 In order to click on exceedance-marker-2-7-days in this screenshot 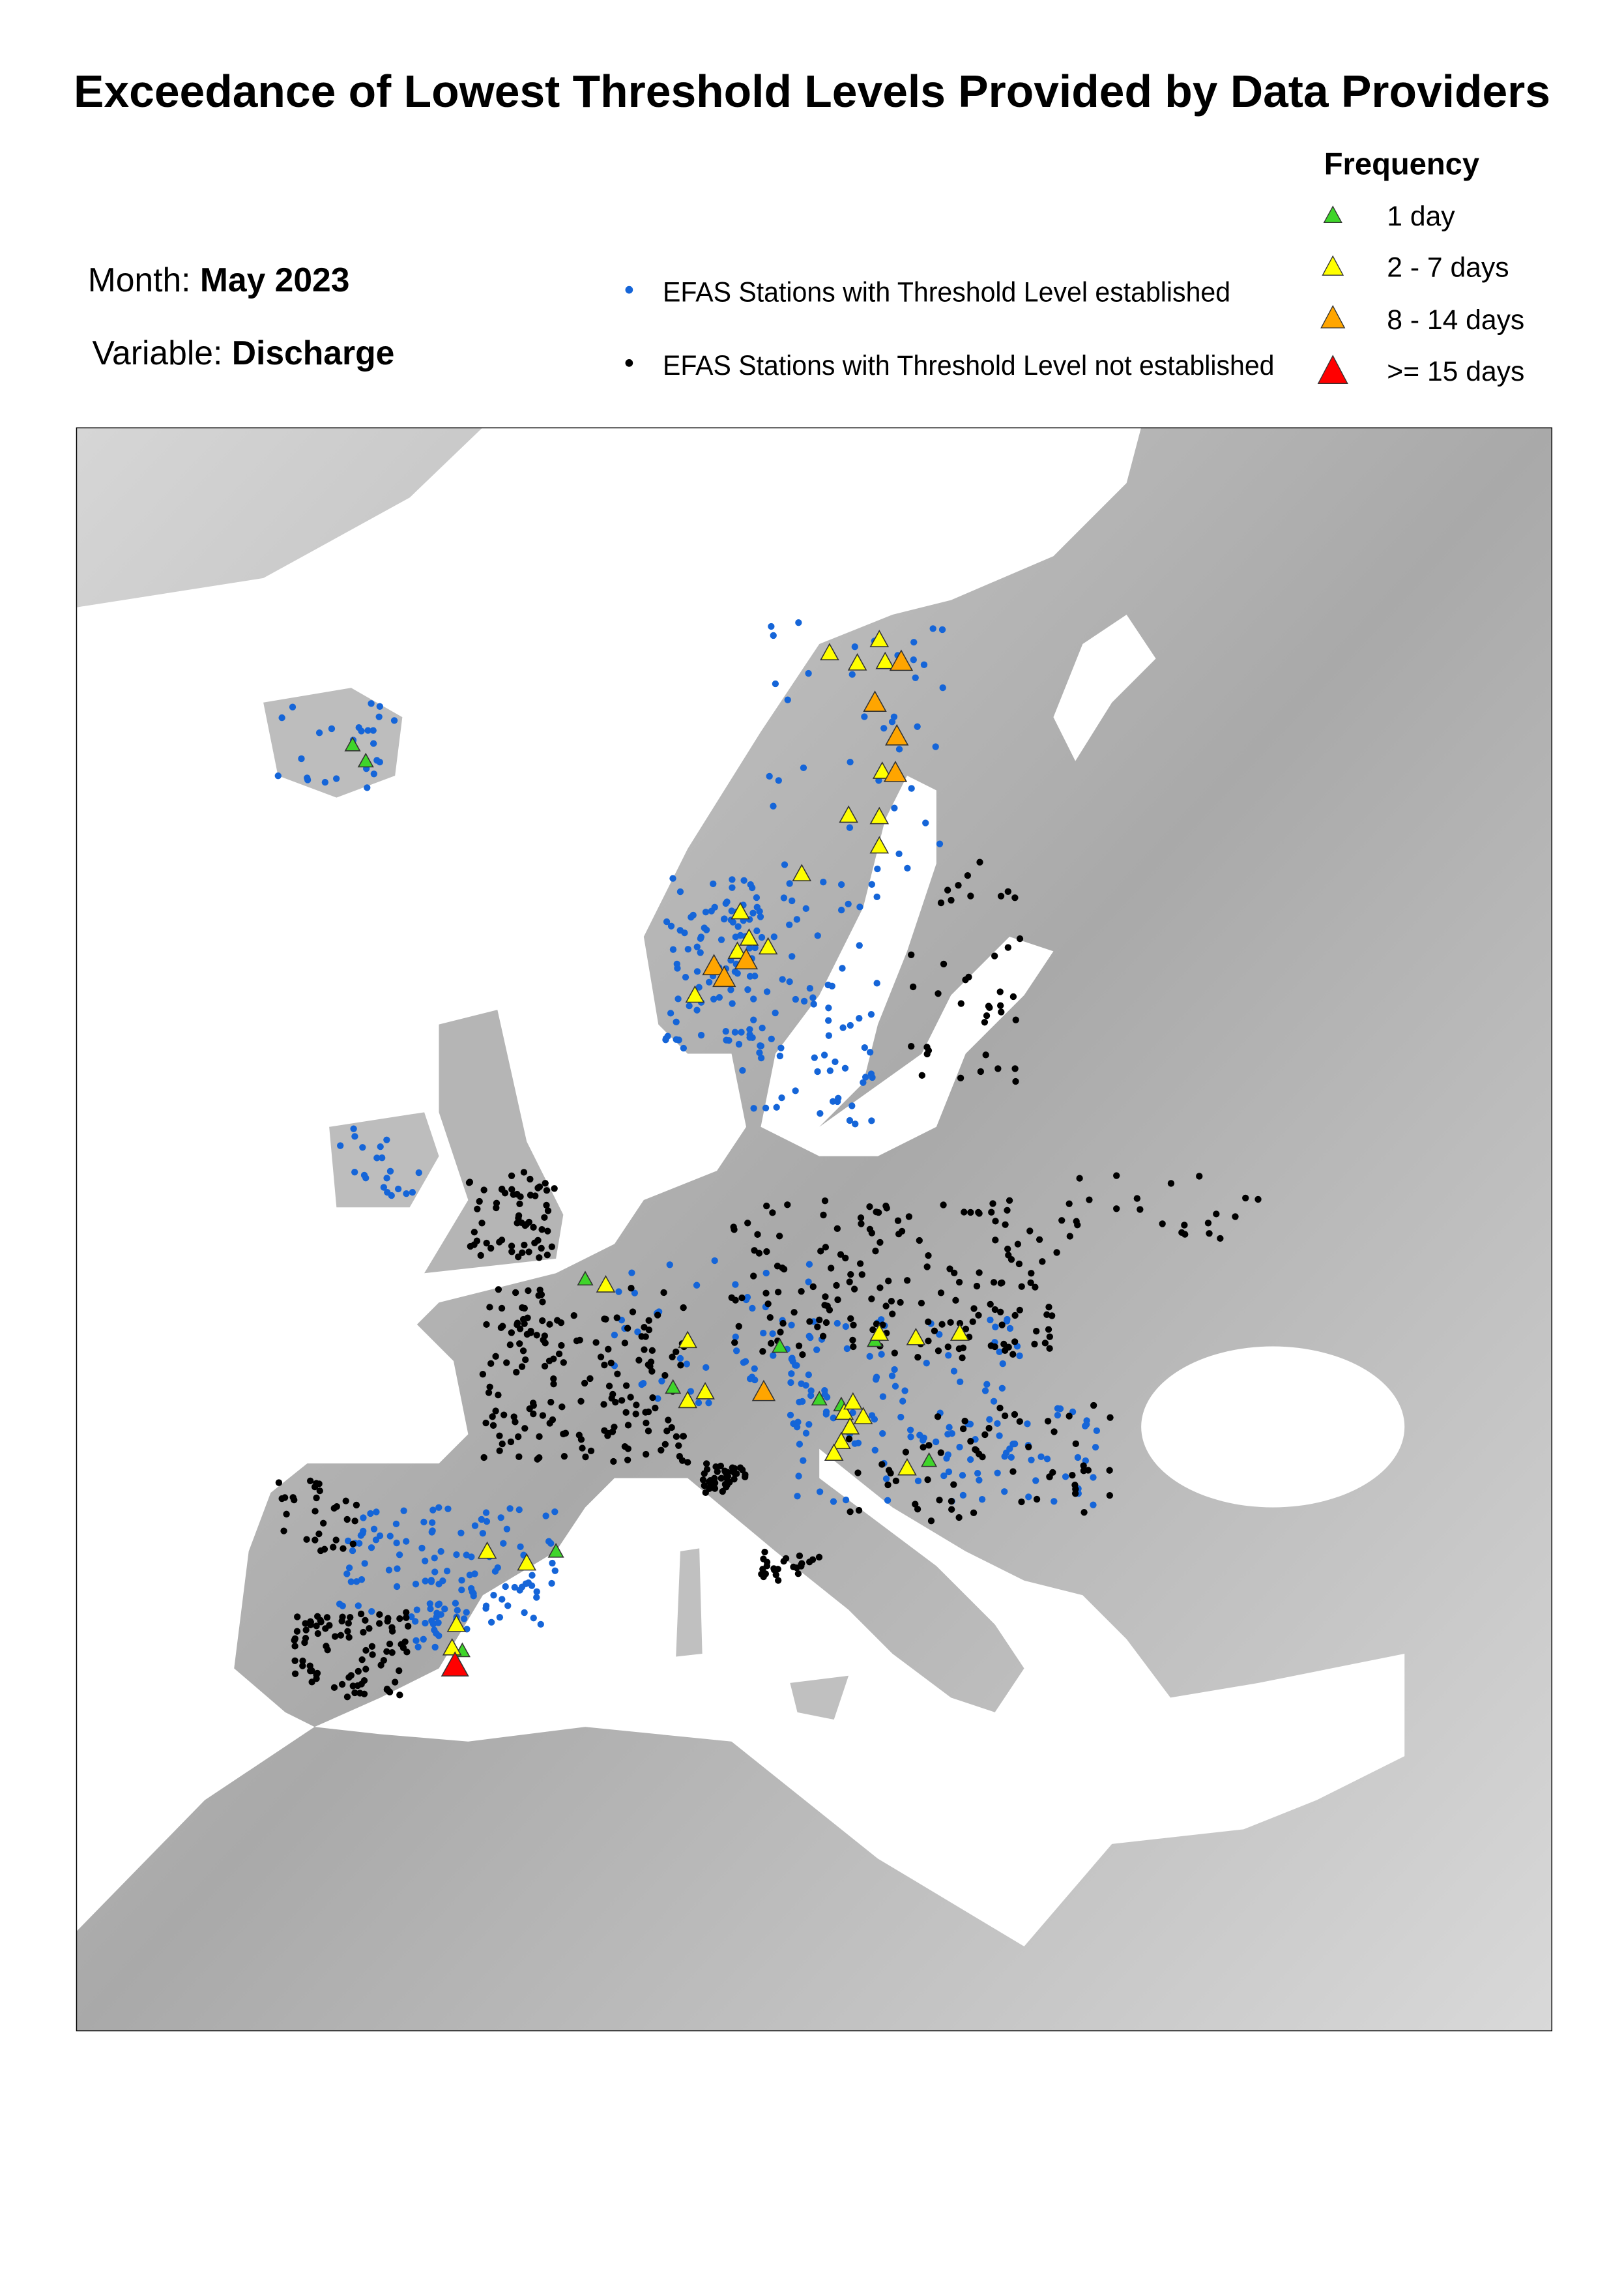, I will do `click(916, 1336)`.